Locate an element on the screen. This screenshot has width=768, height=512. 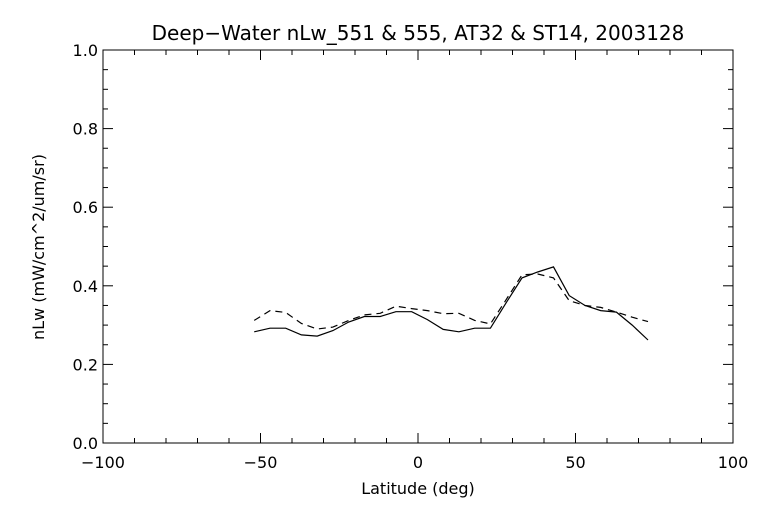
y-tick-label: 0.8 is located at coordinates (85, 129).